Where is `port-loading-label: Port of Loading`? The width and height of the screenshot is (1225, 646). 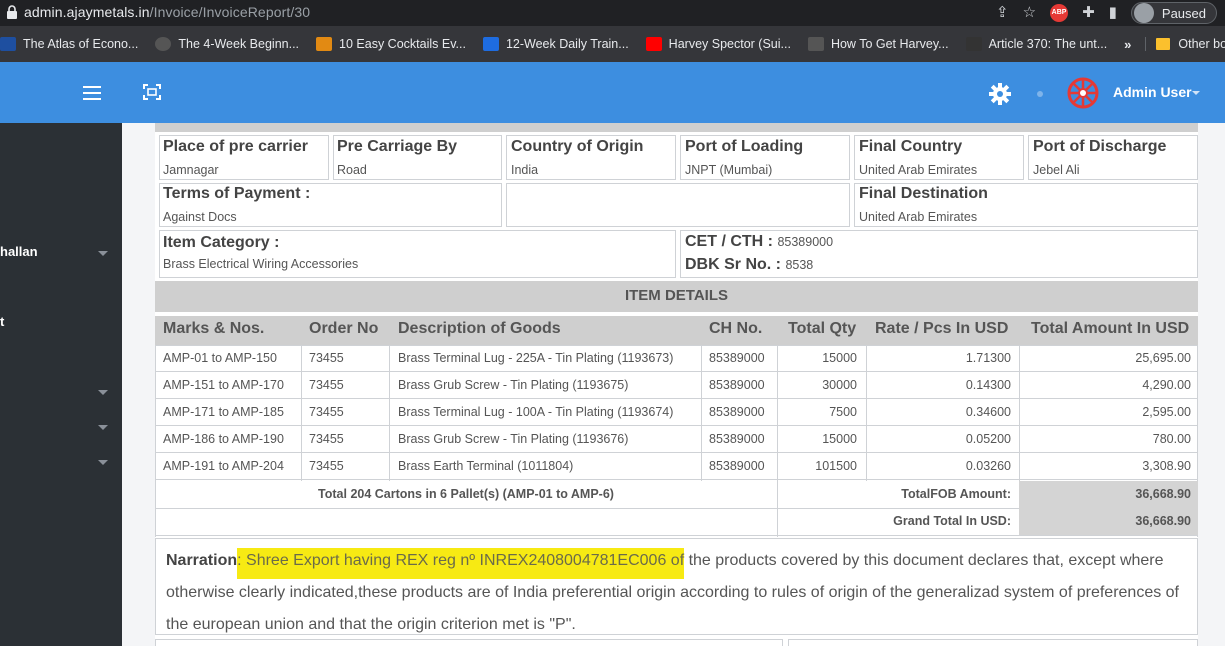 port-loading-label: Port of Loading is located at coordinates (744, 146).